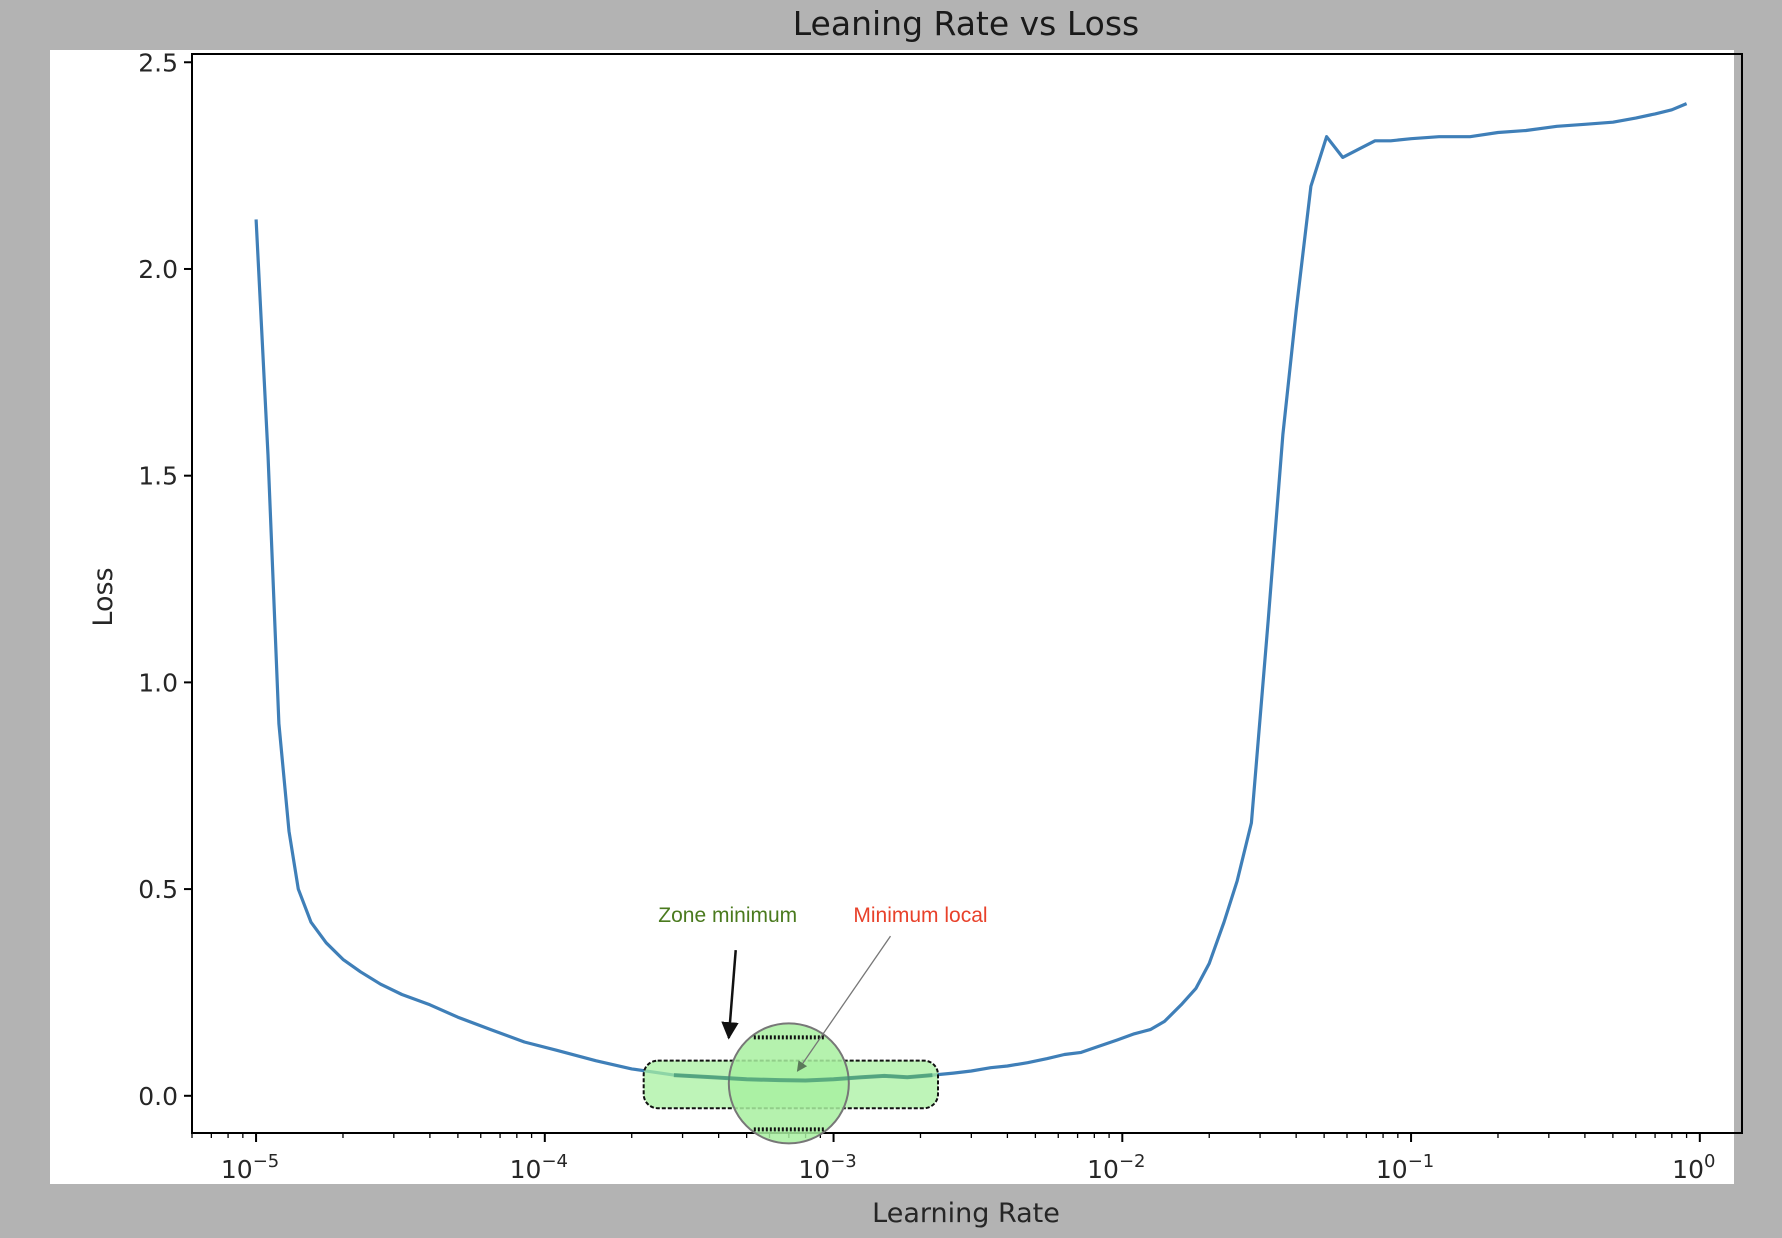  Describe the element at coordinates (920, 915) in the screenshot. I see `minimum-local-annotation: Minimum local` at that location.